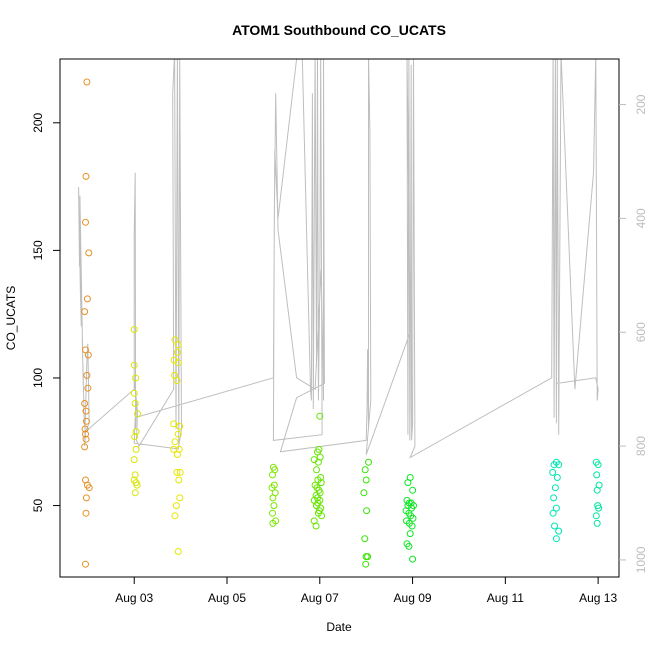  Describe the element at coordinates (45, 312) in the screenshot. I see `y-axis: 50 100 150 200` at that location.